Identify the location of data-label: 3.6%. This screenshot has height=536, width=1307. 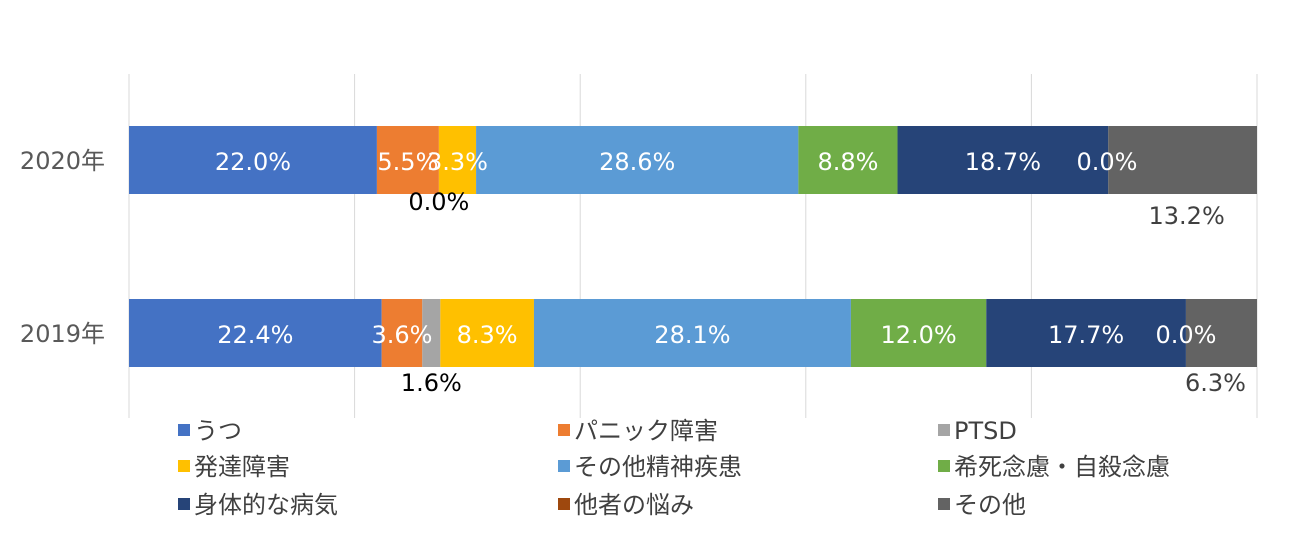
(401, 335).